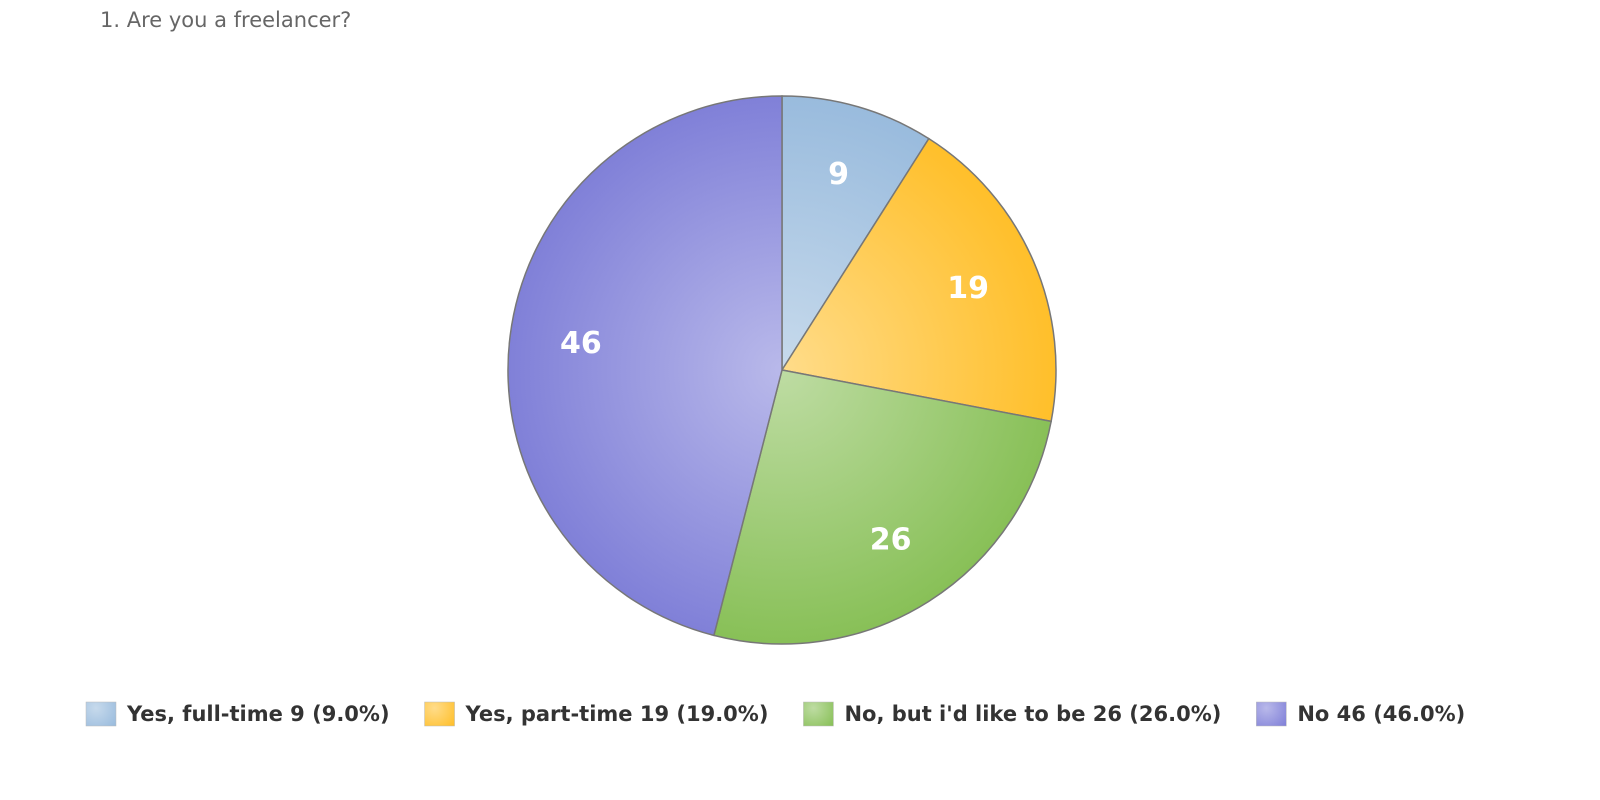 The image size is (1600, 800). I want to click on legend-label: No 46 (46.0%), so click(1381, 714).